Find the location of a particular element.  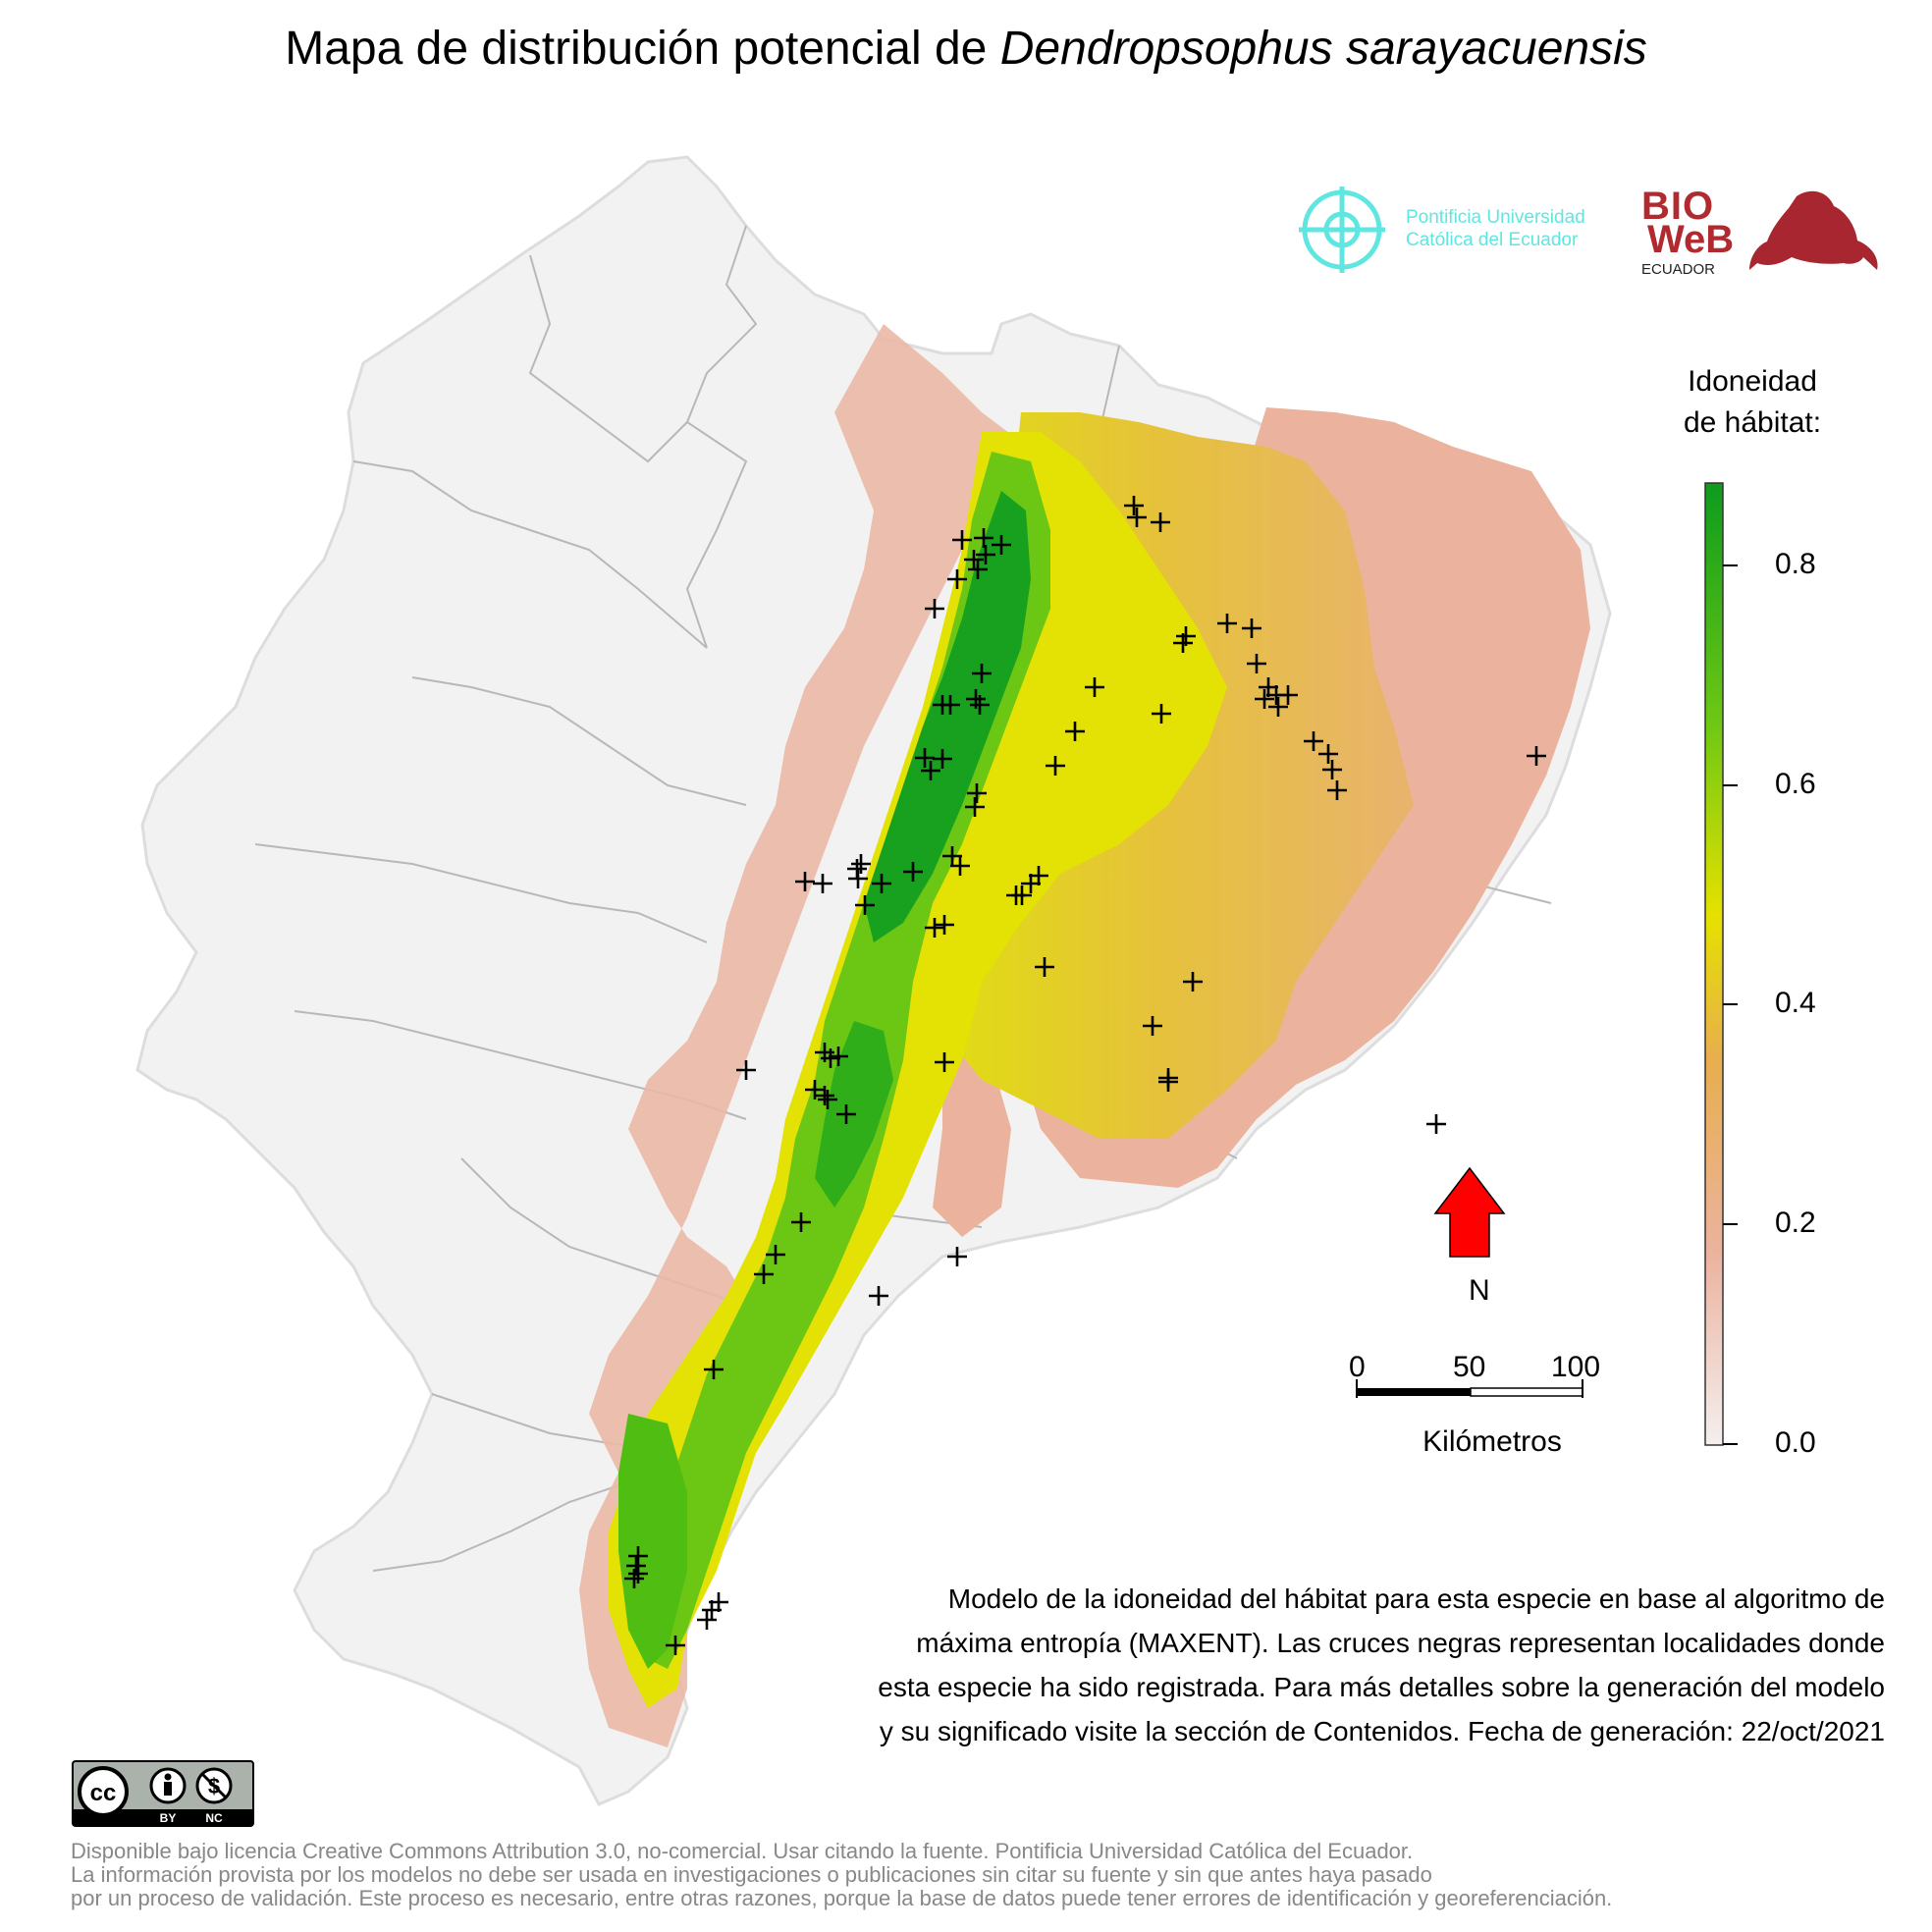

bioweb-line-1: BIO is located at coordinates (1678, 206).